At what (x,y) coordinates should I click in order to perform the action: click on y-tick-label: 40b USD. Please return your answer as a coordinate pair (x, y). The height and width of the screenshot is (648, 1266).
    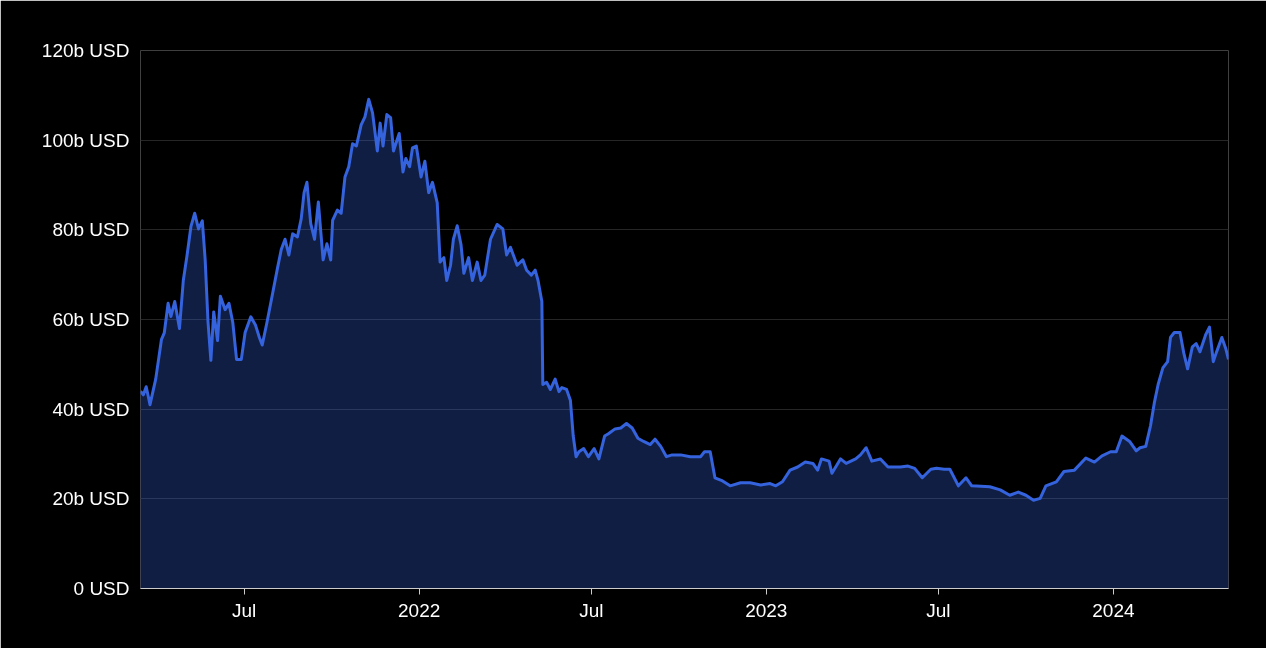
    Looking at the image, I should click on (91, 409).